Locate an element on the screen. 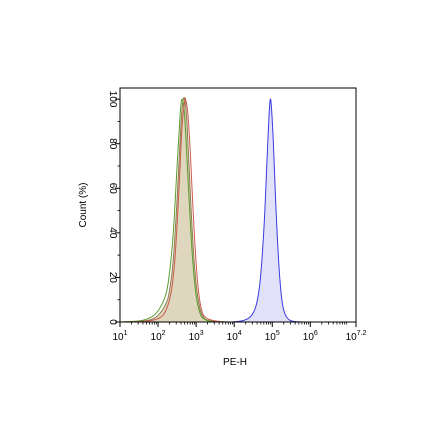  y-axis-title: Count (%) is located at coordinates (83, 204).